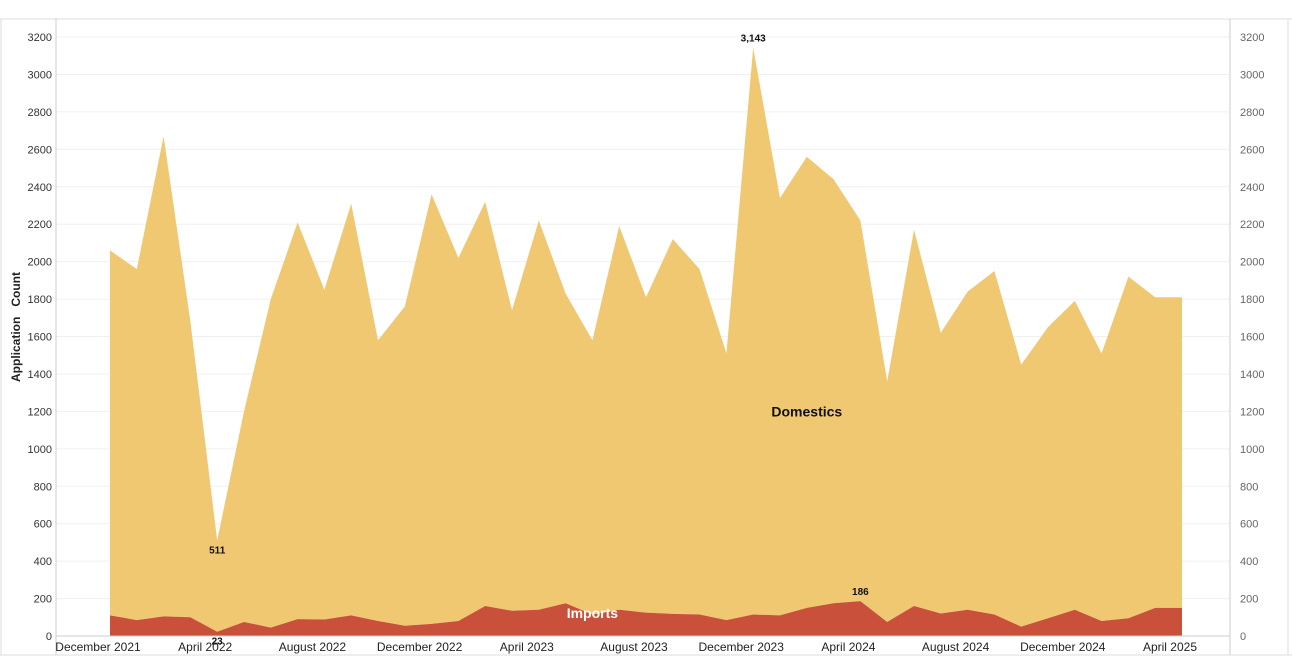  Describe the element at coordinates (313, 647) in the screenshot. I see `x-tick-label: August 2022` at that location.